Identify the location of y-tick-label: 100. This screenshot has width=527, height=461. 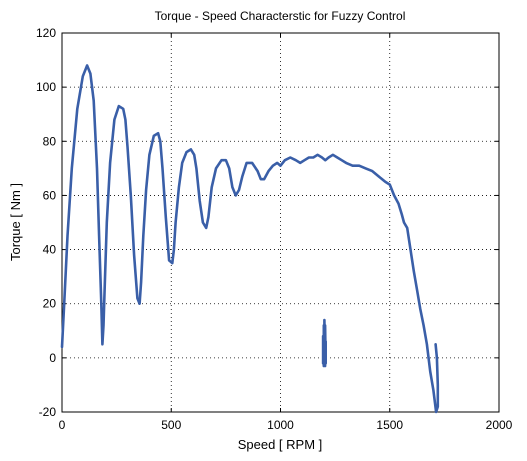
(46, 87).